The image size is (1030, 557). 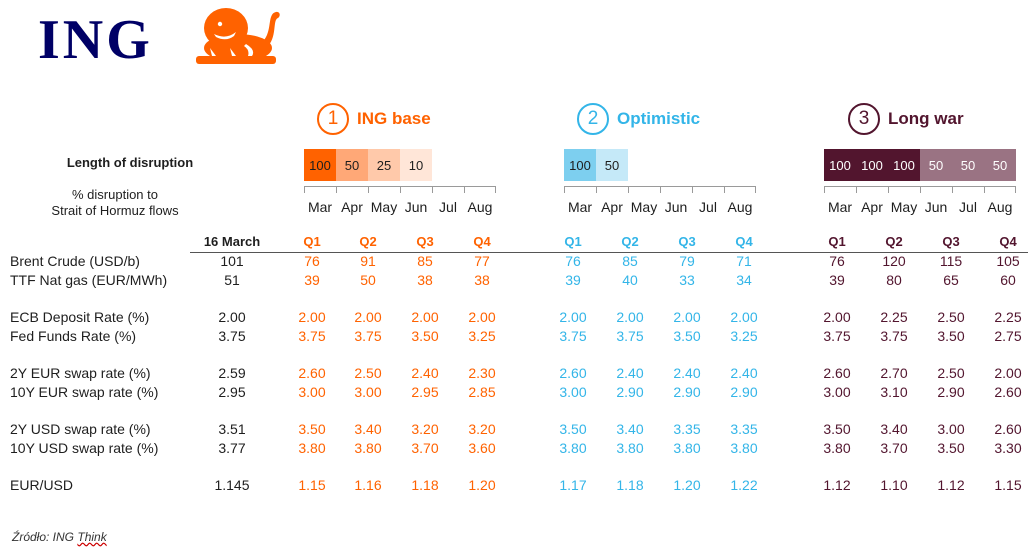 I want to click on month-label: Jun, so click(x=936, y=207).